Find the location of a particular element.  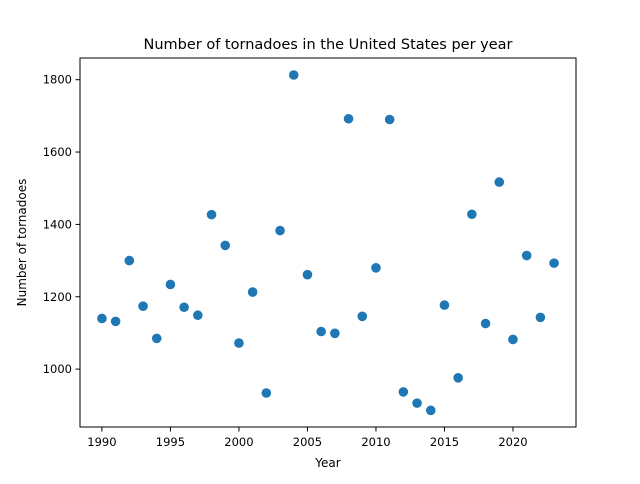

x-axis: 1990 1995 2000 2005 2010 2015 2020 is located at coordinates (307, 438).